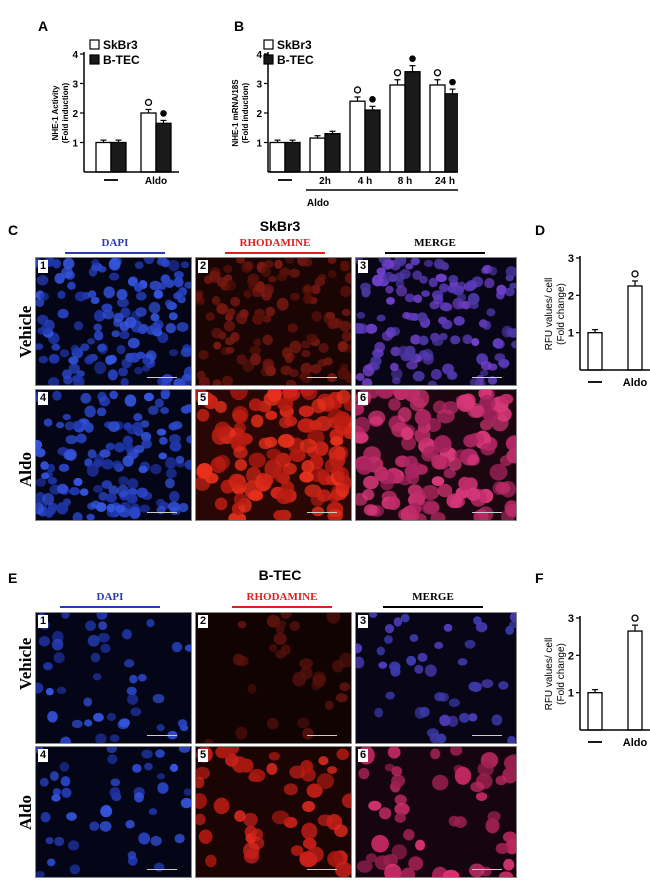 The width and height of the screenshot is (650, 893). What do you see at coordinates (13, 578) in the screenshot?
I see `panel-label-e: E` at bounding box center [13, 578].